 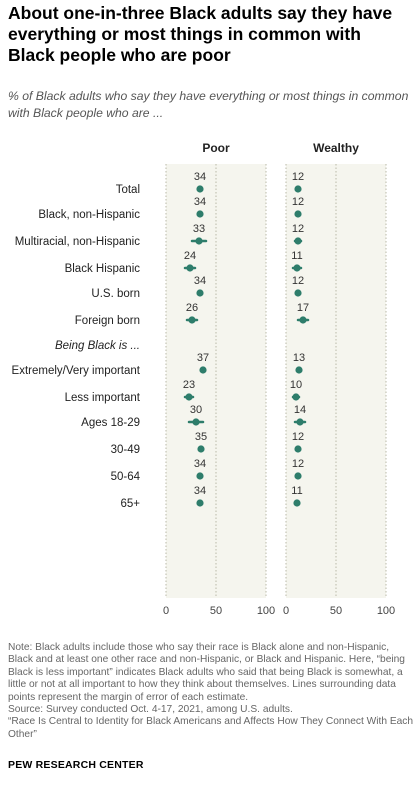 I want to click on row-label: Black, non-Hispanic, so click(x=89, y=215).